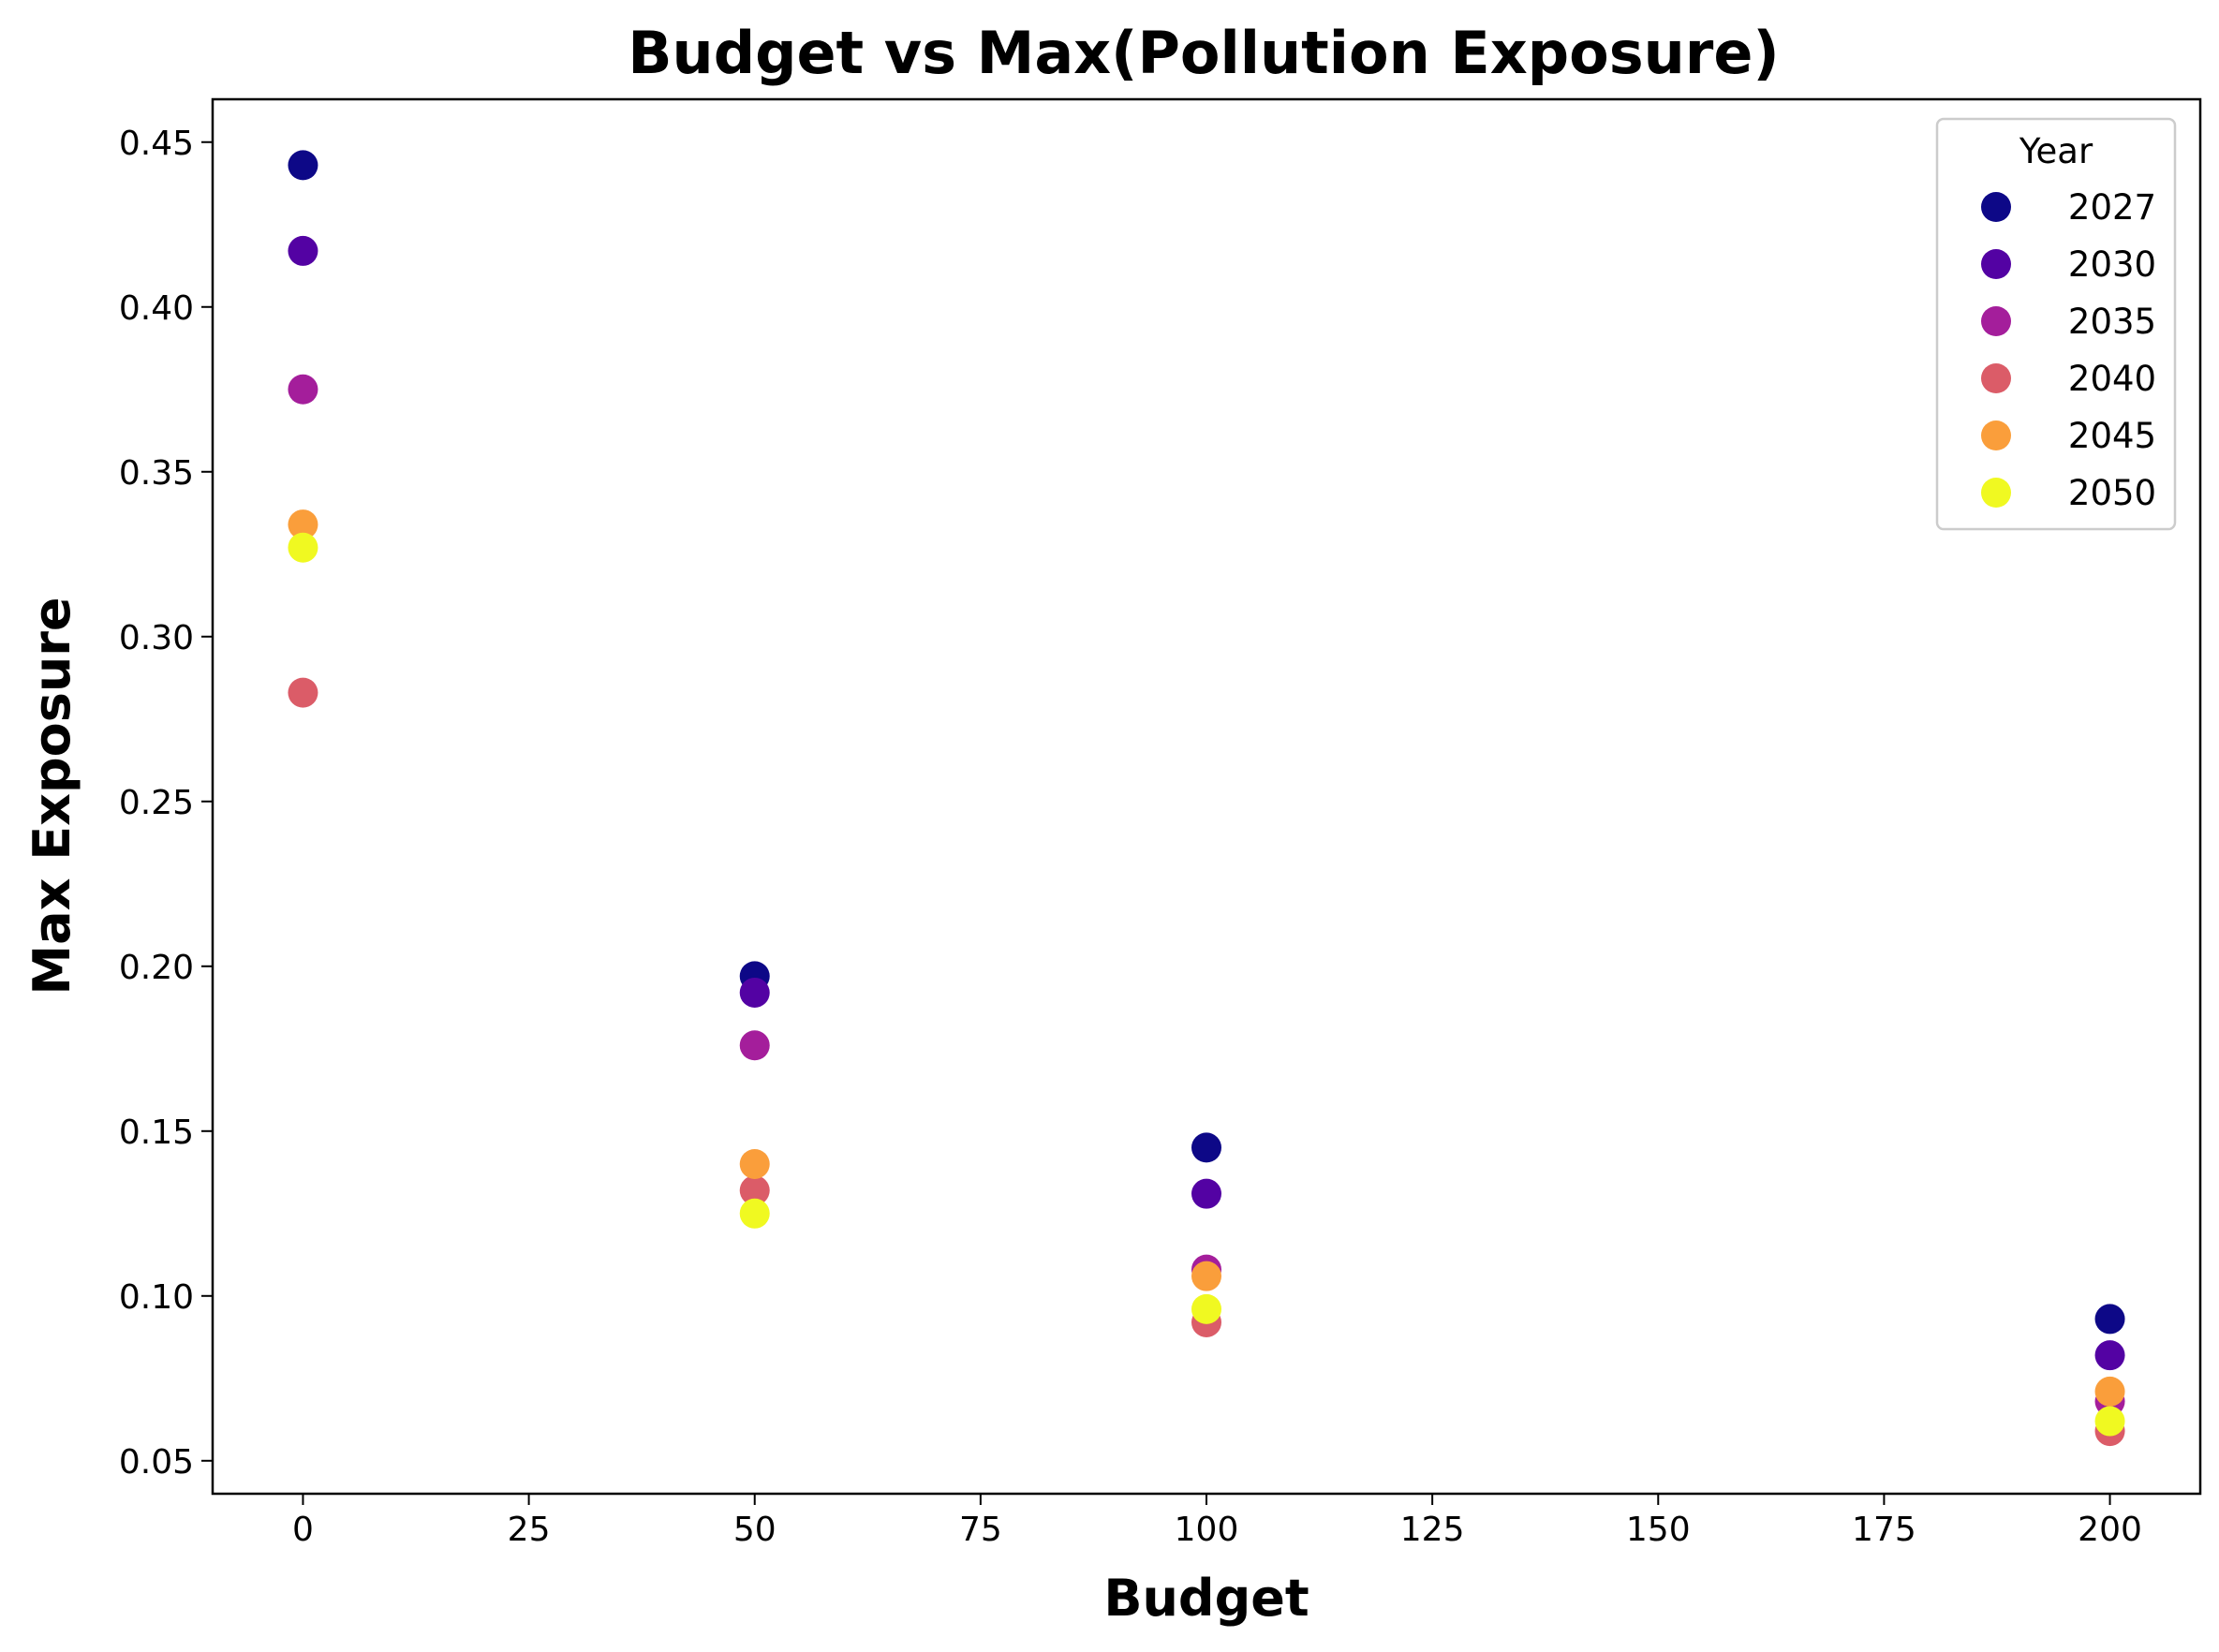 This screenshot has width=2219, height=1652. I want to click on legend-label-2035: 2035, so click(2112, 322).